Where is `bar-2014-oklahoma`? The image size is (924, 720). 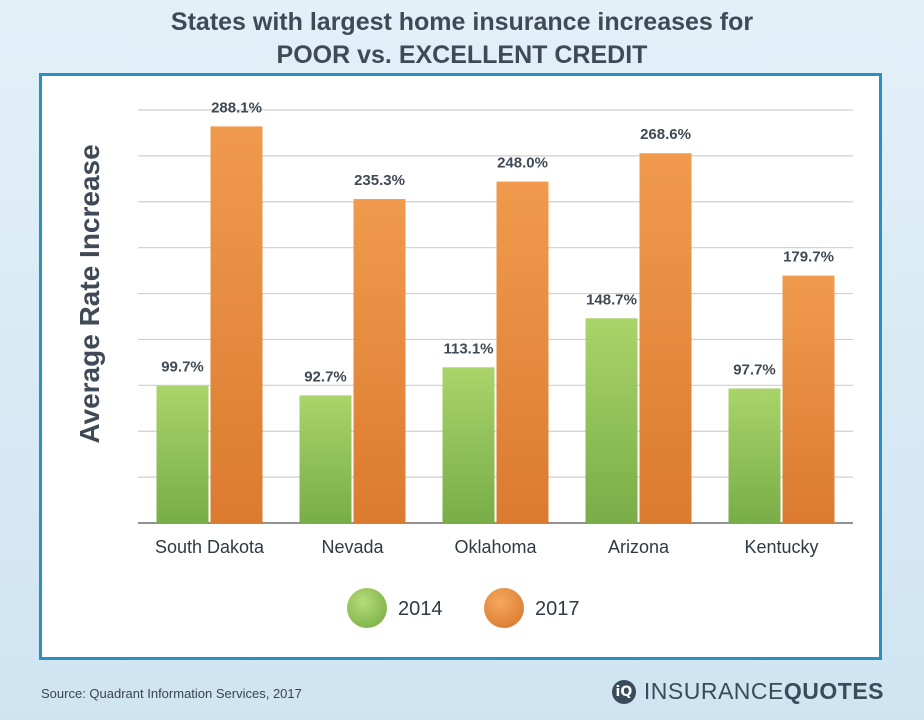
bar-2014-oklahoma is located at coordinates (468, 445).